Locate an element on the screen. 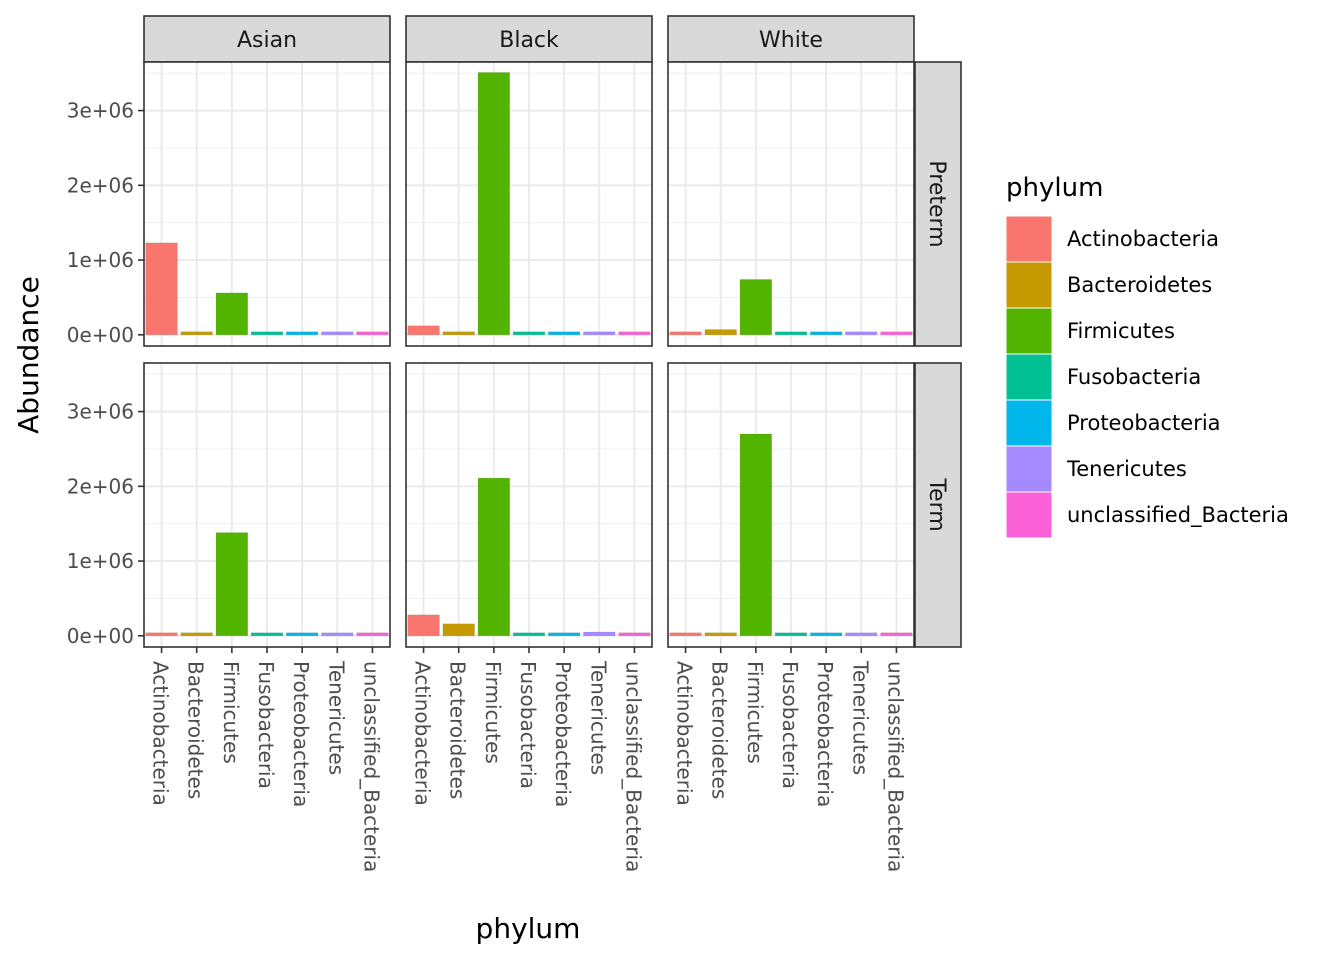 This screenshot has width=1344, height=960. legend-label: Proteobacteria is located at coordinates (1144, 423).